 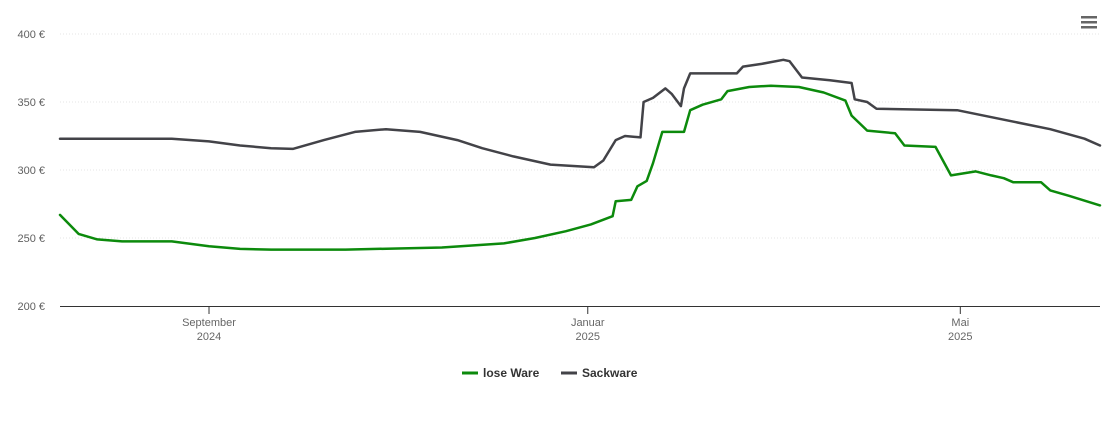 I want to click on legend-item: Sackware, so click(x=599, y=373).